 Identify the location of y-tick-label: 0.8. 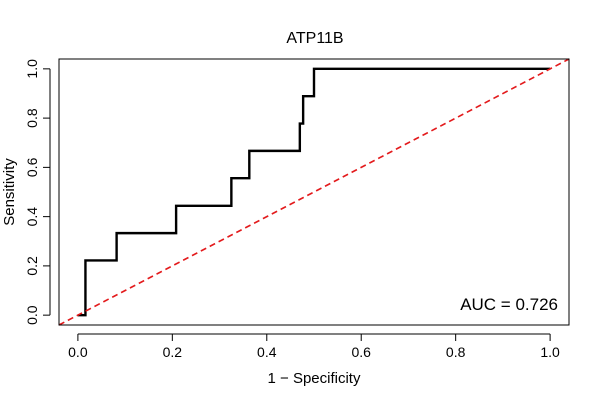
(32, 118).